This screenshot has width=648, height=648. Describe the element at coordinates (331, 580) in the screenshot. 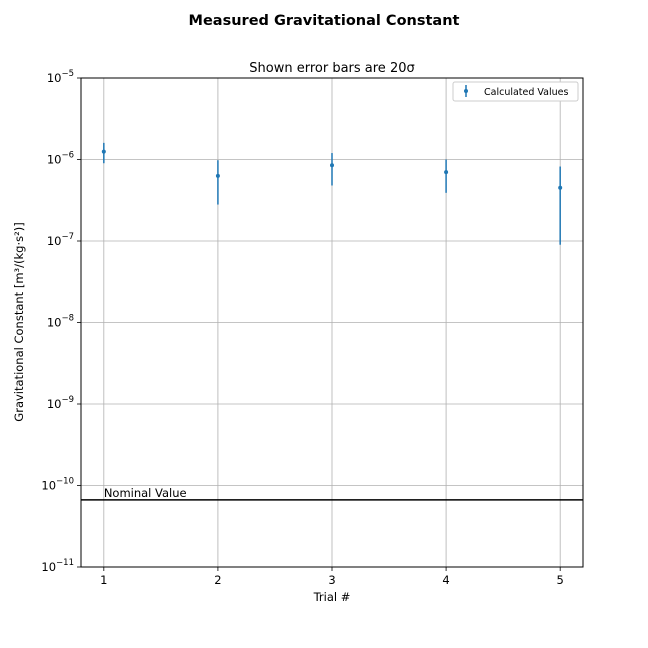

I see `x-tick-label: 3` at that location.